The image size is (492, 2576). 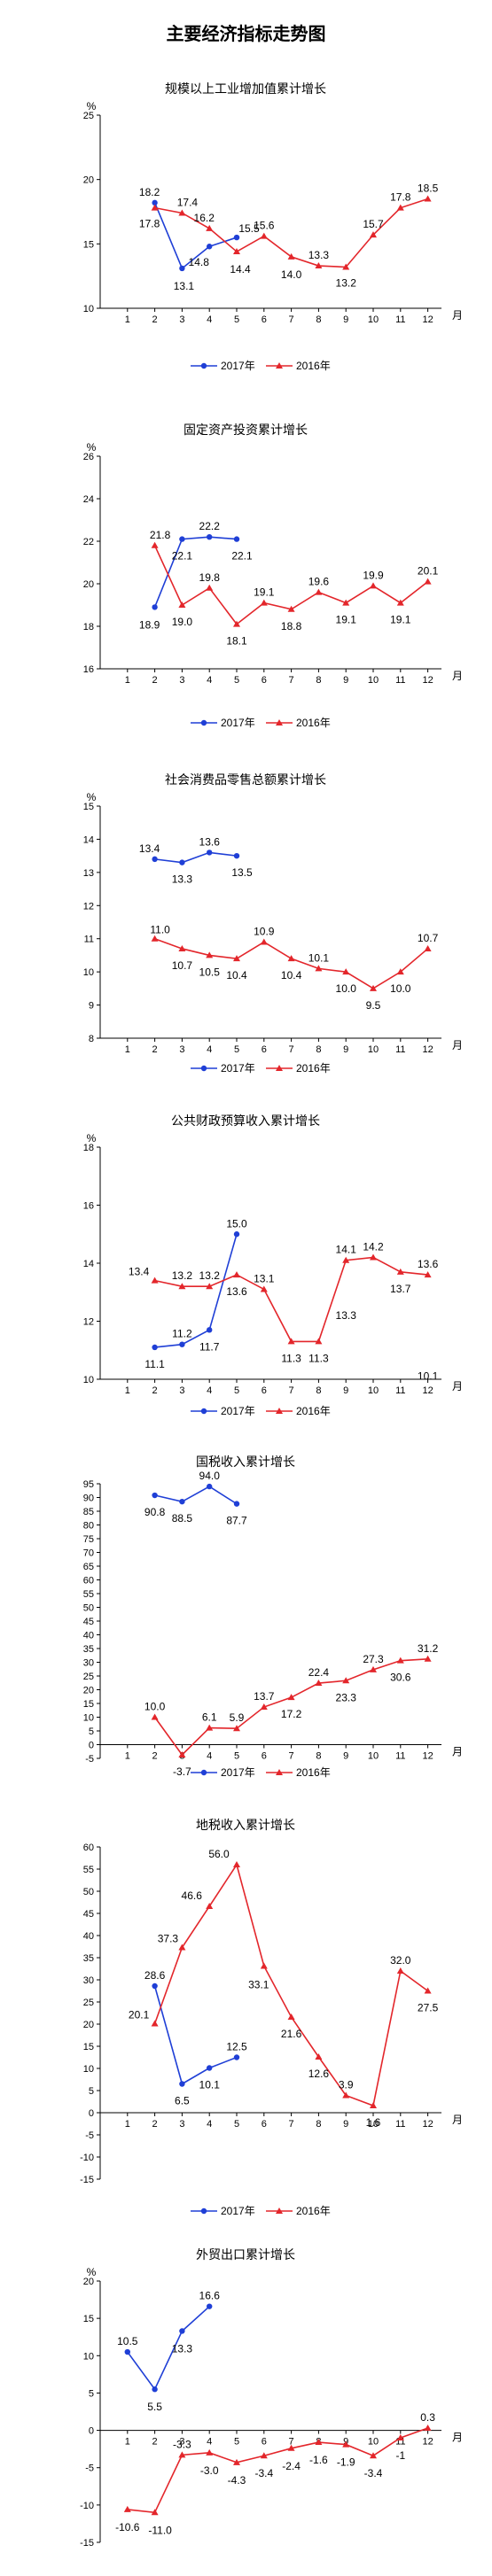 What do you see at coordinates (182, 2444) in the screenshot?
I see `data-label: -3.3` at bounding box center [182, 2444].